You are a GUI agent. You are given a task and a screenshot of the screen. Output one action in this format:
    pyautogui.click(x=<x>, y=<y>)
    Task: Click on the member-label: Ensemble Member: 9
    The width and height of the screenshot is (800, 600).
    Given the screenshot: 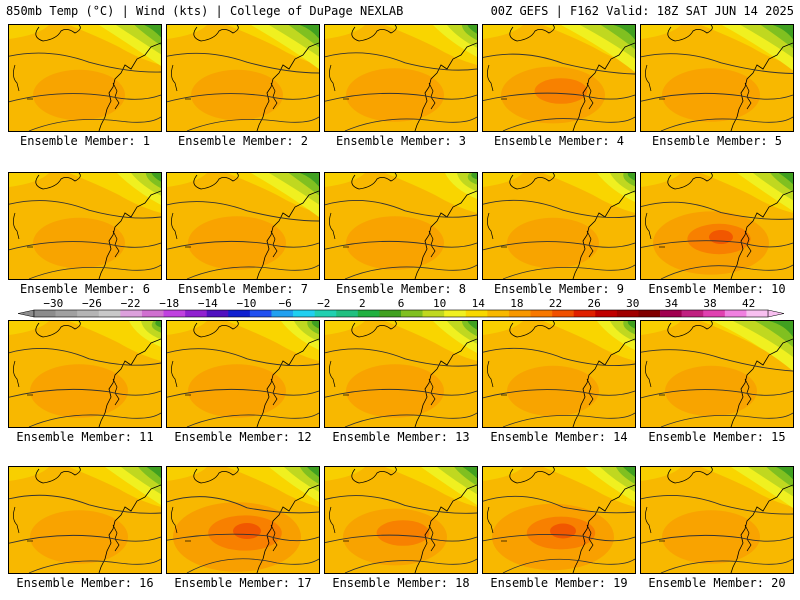 What is the action you would take?
    pyautogui.click(x=559, y=289)
    